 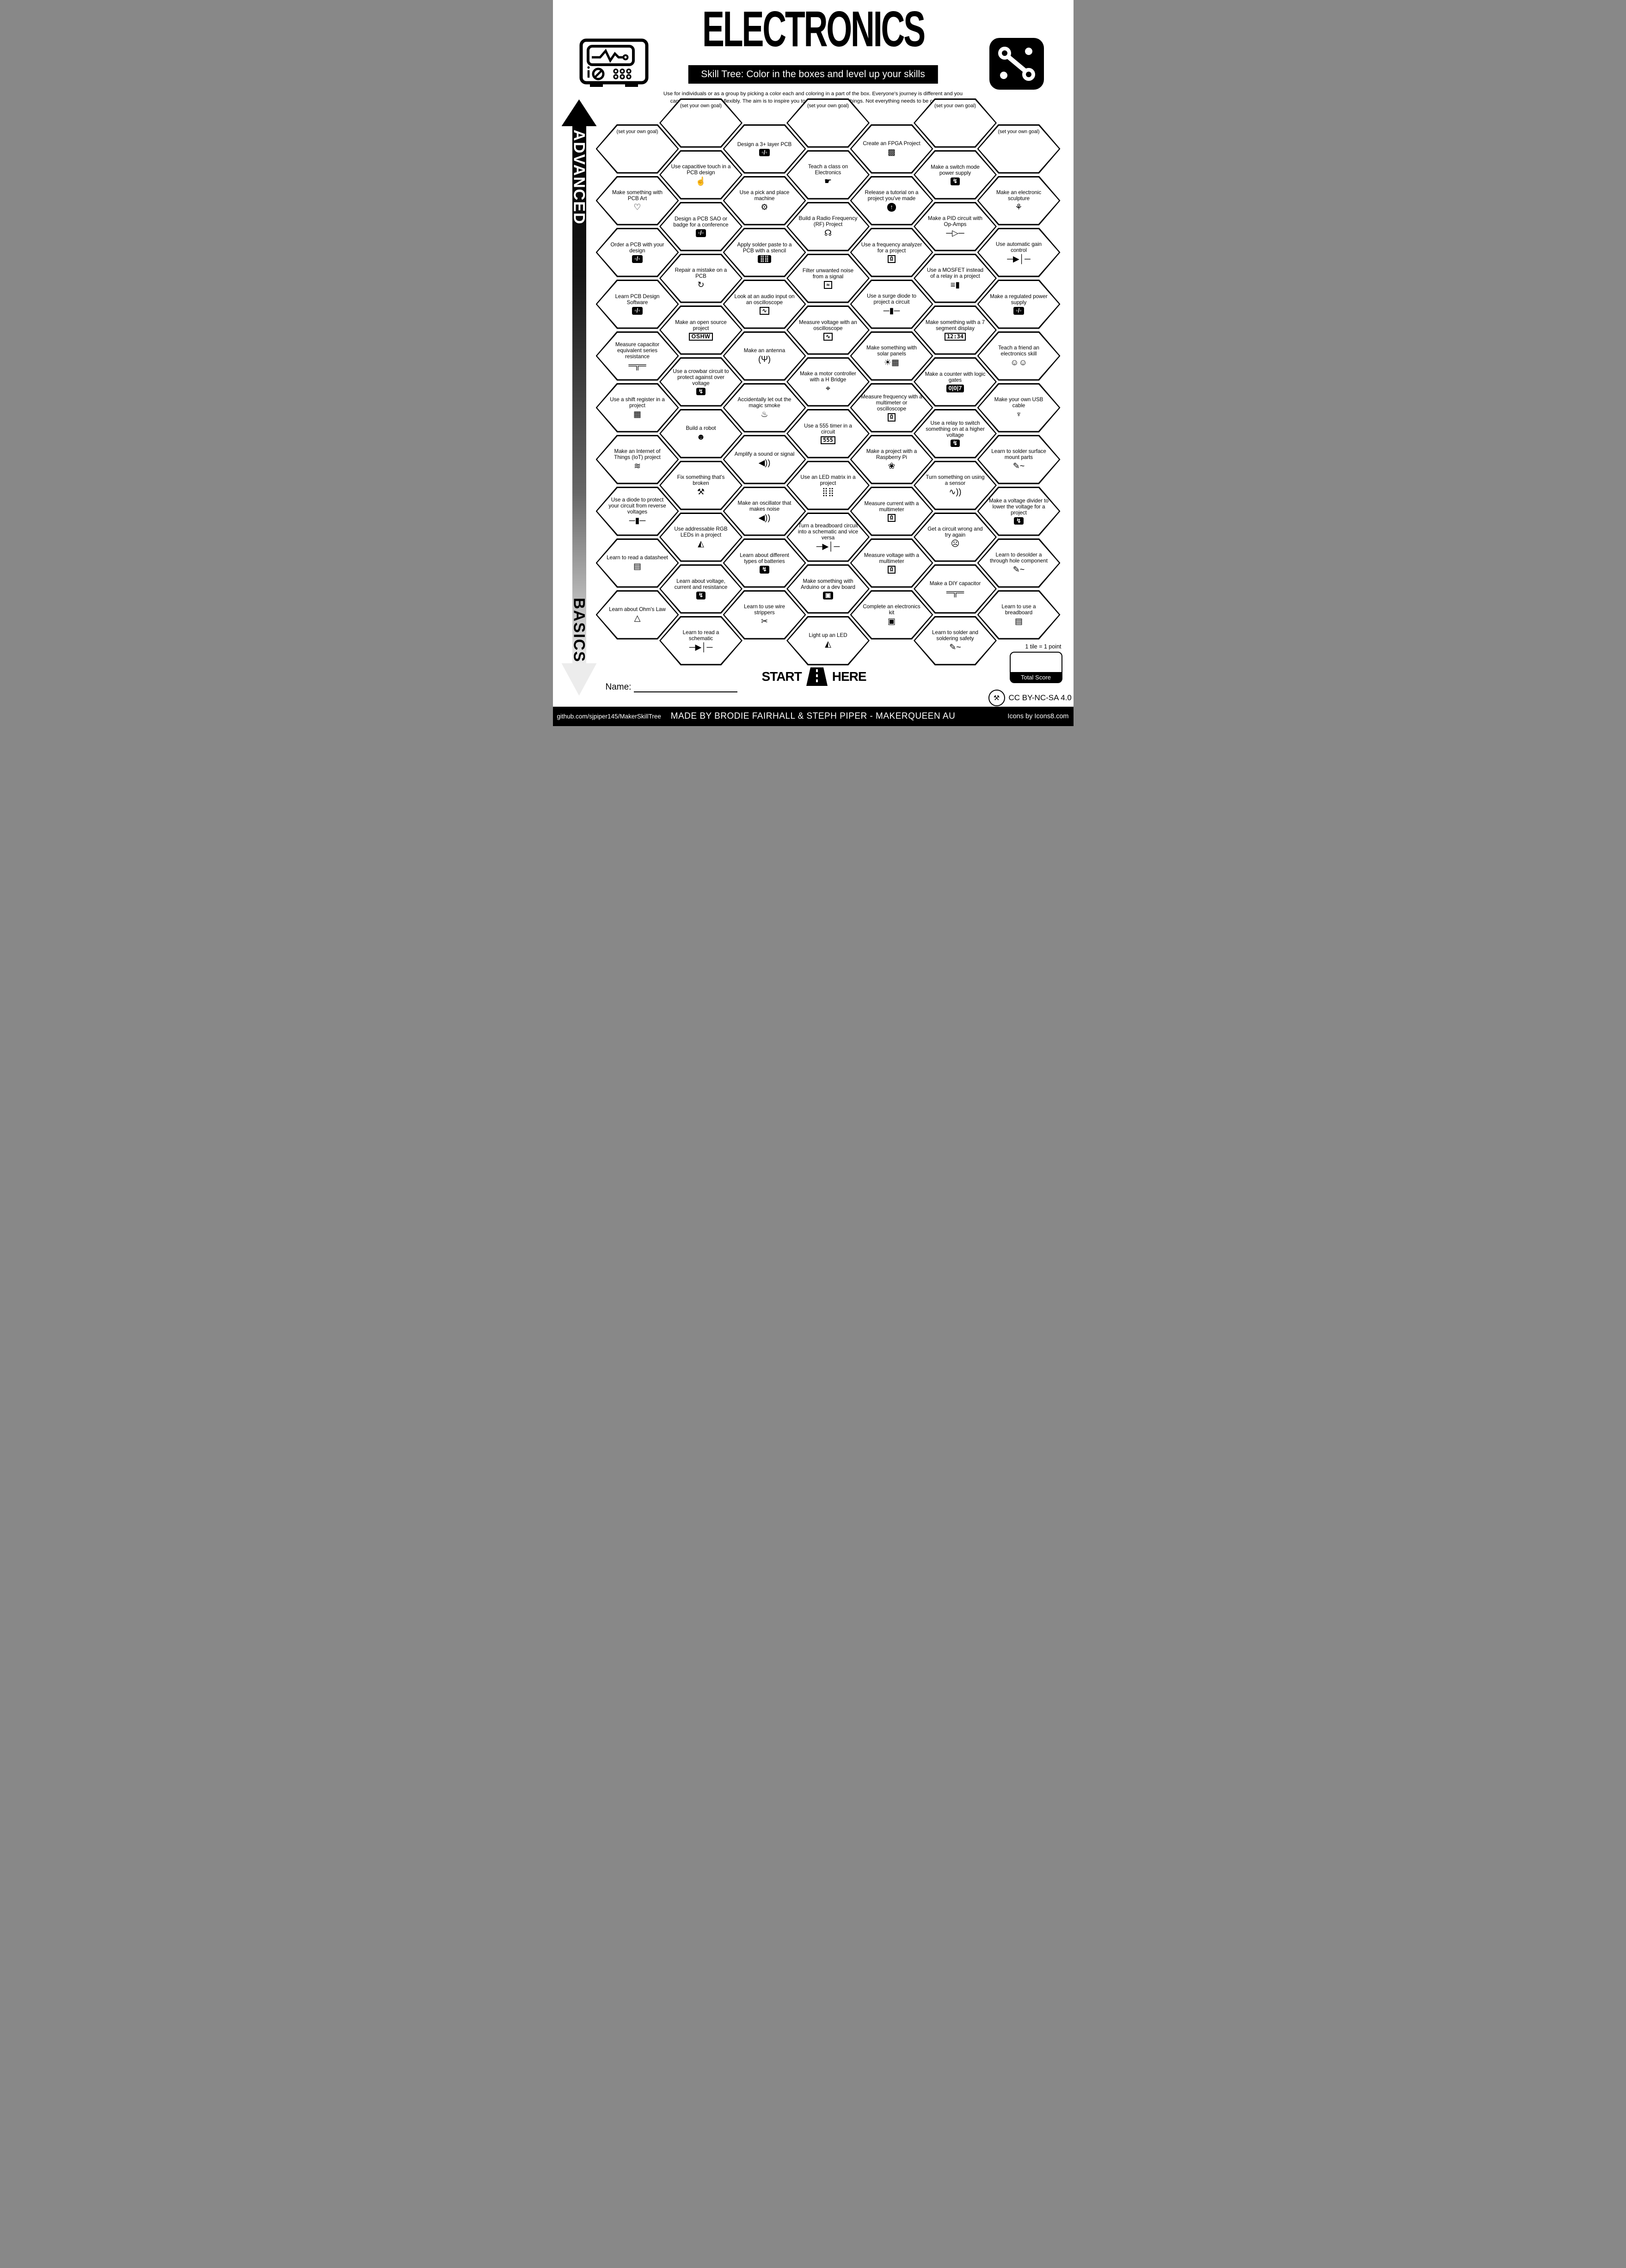 I want to click on skill-hex: Teach a class on Electronics ☛, so click(x=828, y=175).